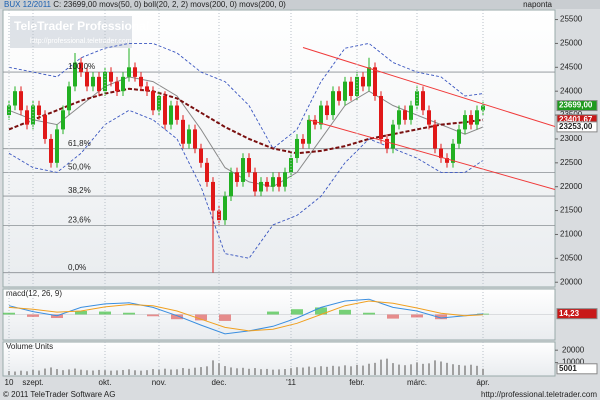 This screenshot has height=400, width=600. I want to click on x-tick-label: ápr., so click(482, 382).